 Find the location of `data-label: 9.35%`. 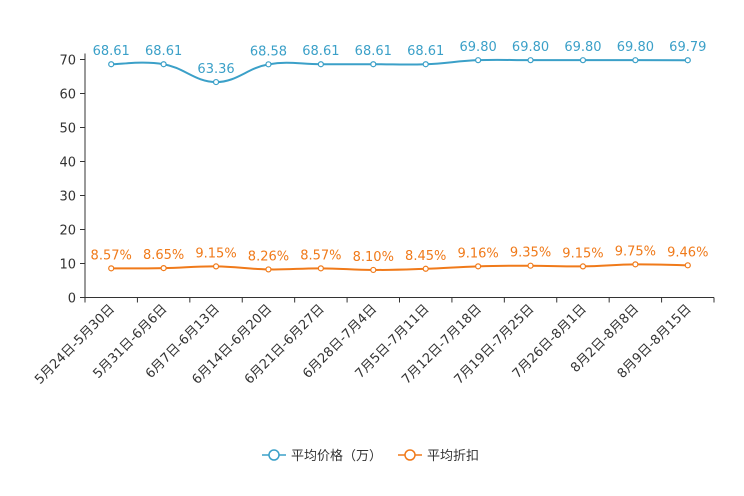

data-label: 9.35% is located at coordinates (530, 253).